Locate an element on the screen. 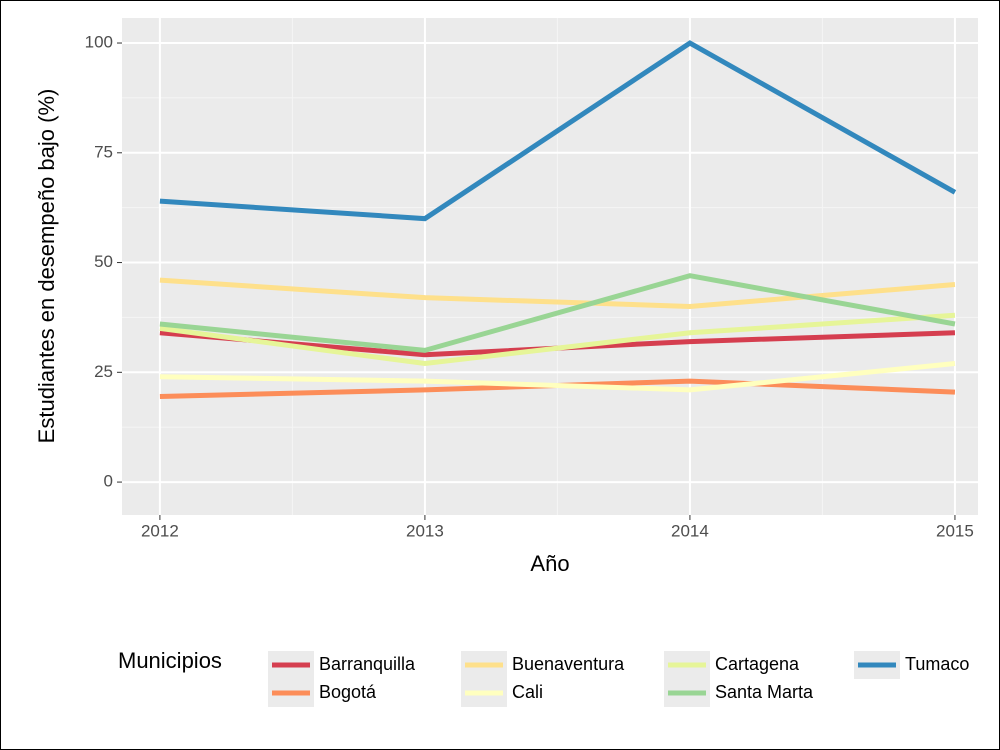 This screenshot has width=1000, height=750. legend-label: Santa Marta is located at coordinates (764, 692).